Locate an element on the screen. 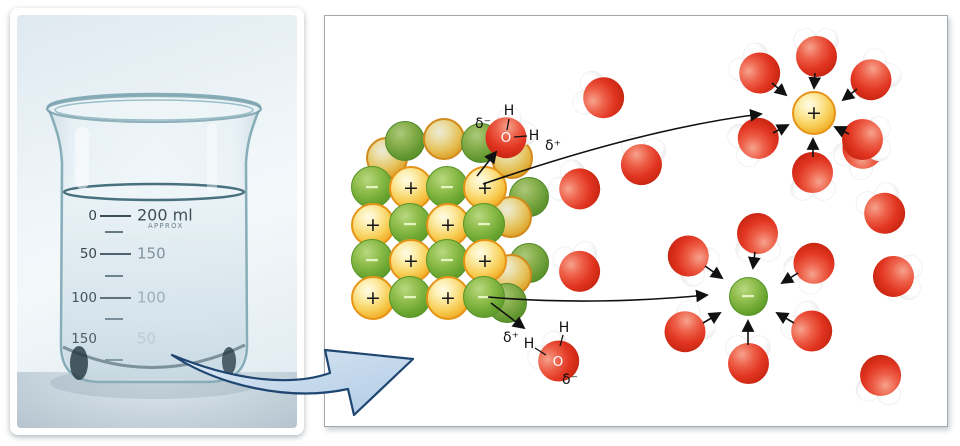 The height and width of the screenshot is (446, 960). scale-right-150: 150 is located at coordinates (151, 254).